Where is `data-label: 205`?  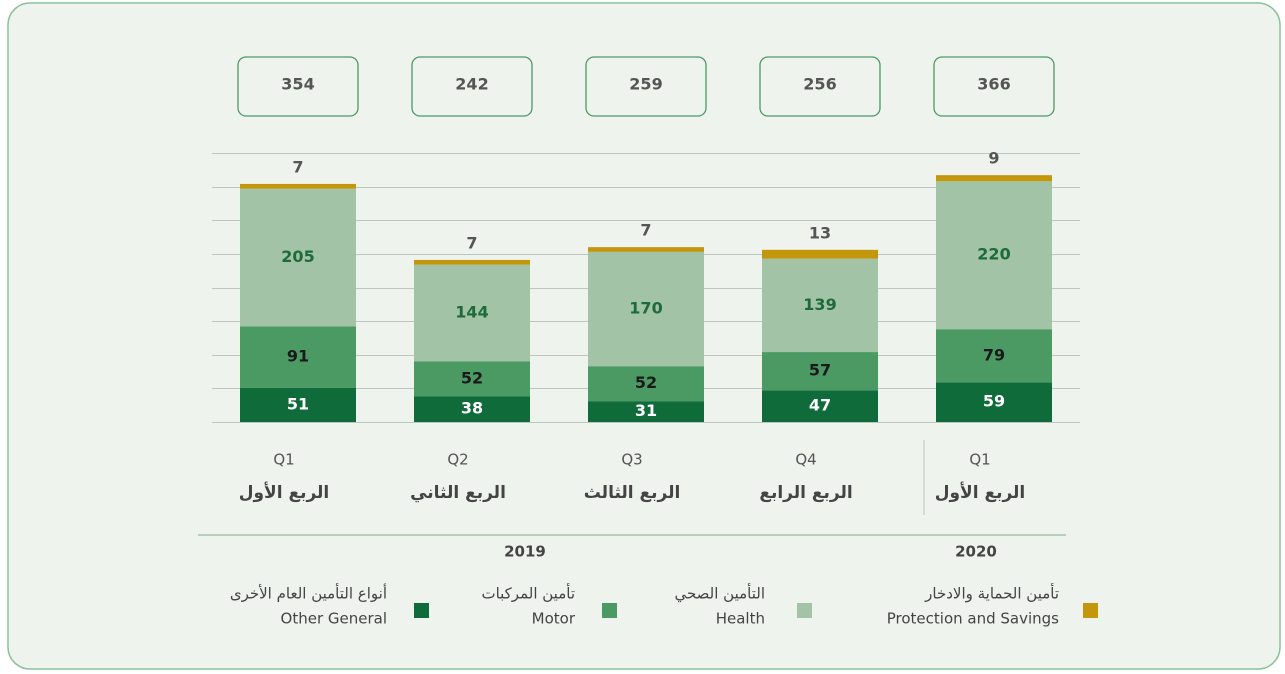 data-label: 205 is located at coordinates (297, 256).